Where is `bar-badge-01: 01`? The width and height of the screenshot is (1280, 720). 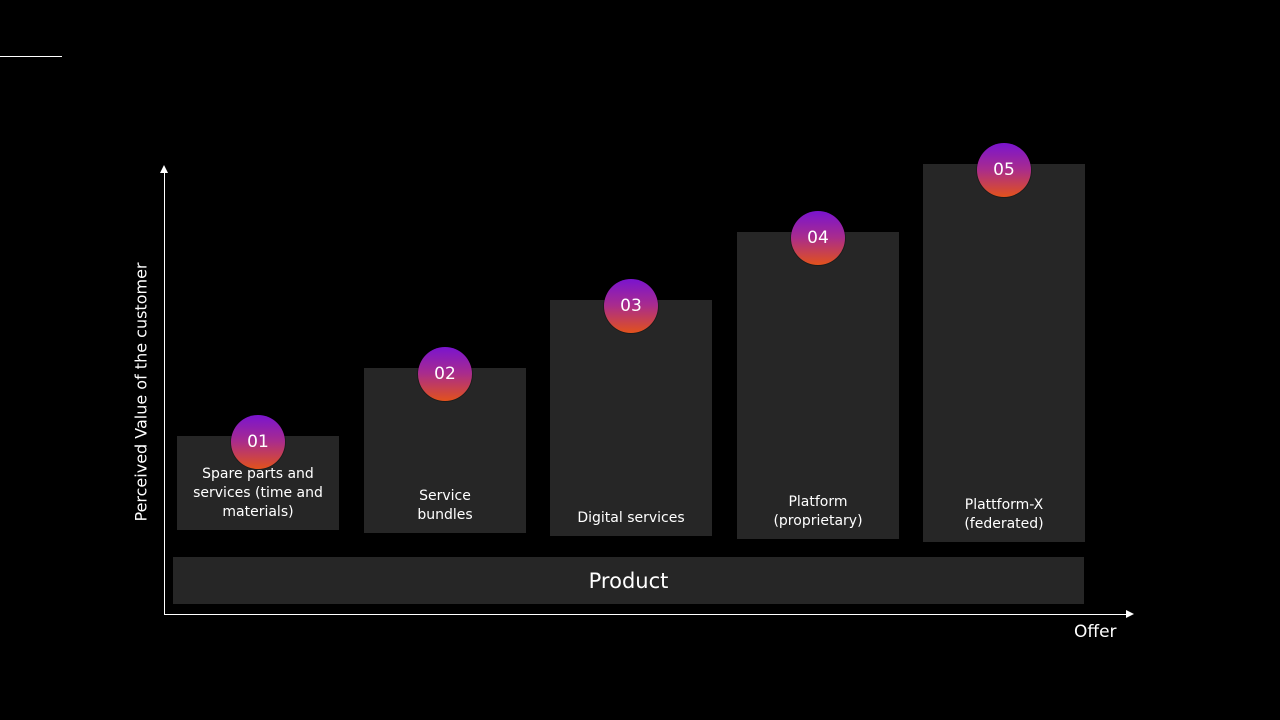
bar-badge-01: 01 is located at coordinates (258, 442).